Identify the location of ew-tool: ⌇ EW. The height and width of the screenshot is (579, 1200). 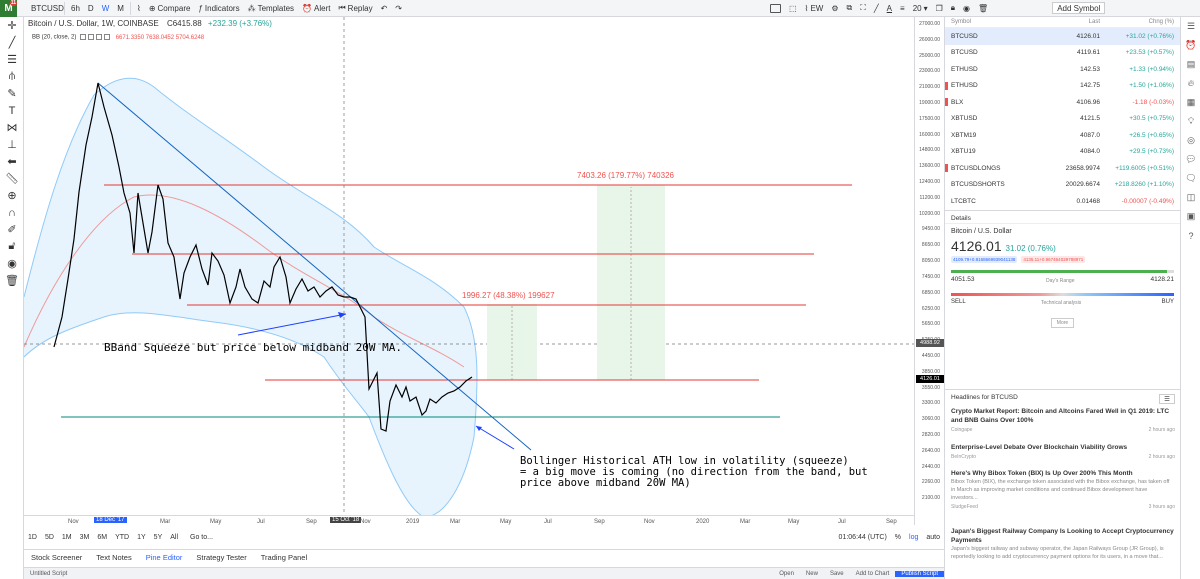
(814, 8).